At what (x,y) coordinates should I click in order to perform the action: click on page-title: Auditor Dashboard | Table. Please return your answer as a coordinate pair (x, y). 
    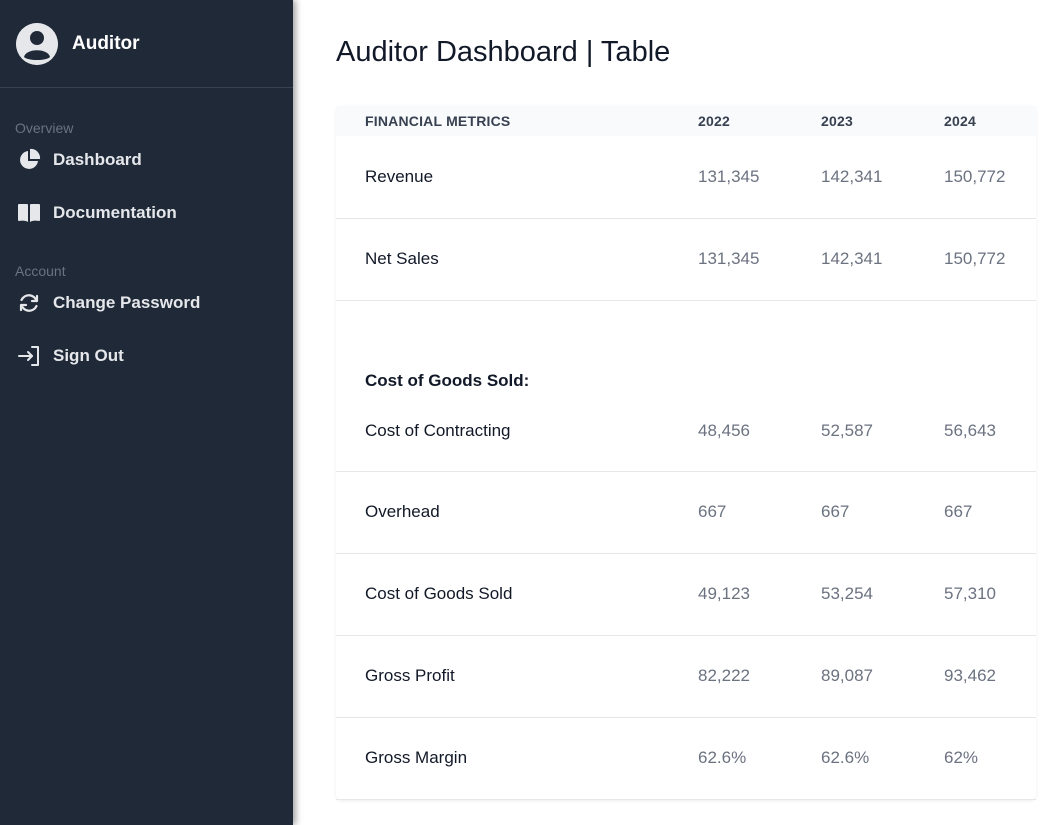
    Looking at the image, I should click on (503, 52).